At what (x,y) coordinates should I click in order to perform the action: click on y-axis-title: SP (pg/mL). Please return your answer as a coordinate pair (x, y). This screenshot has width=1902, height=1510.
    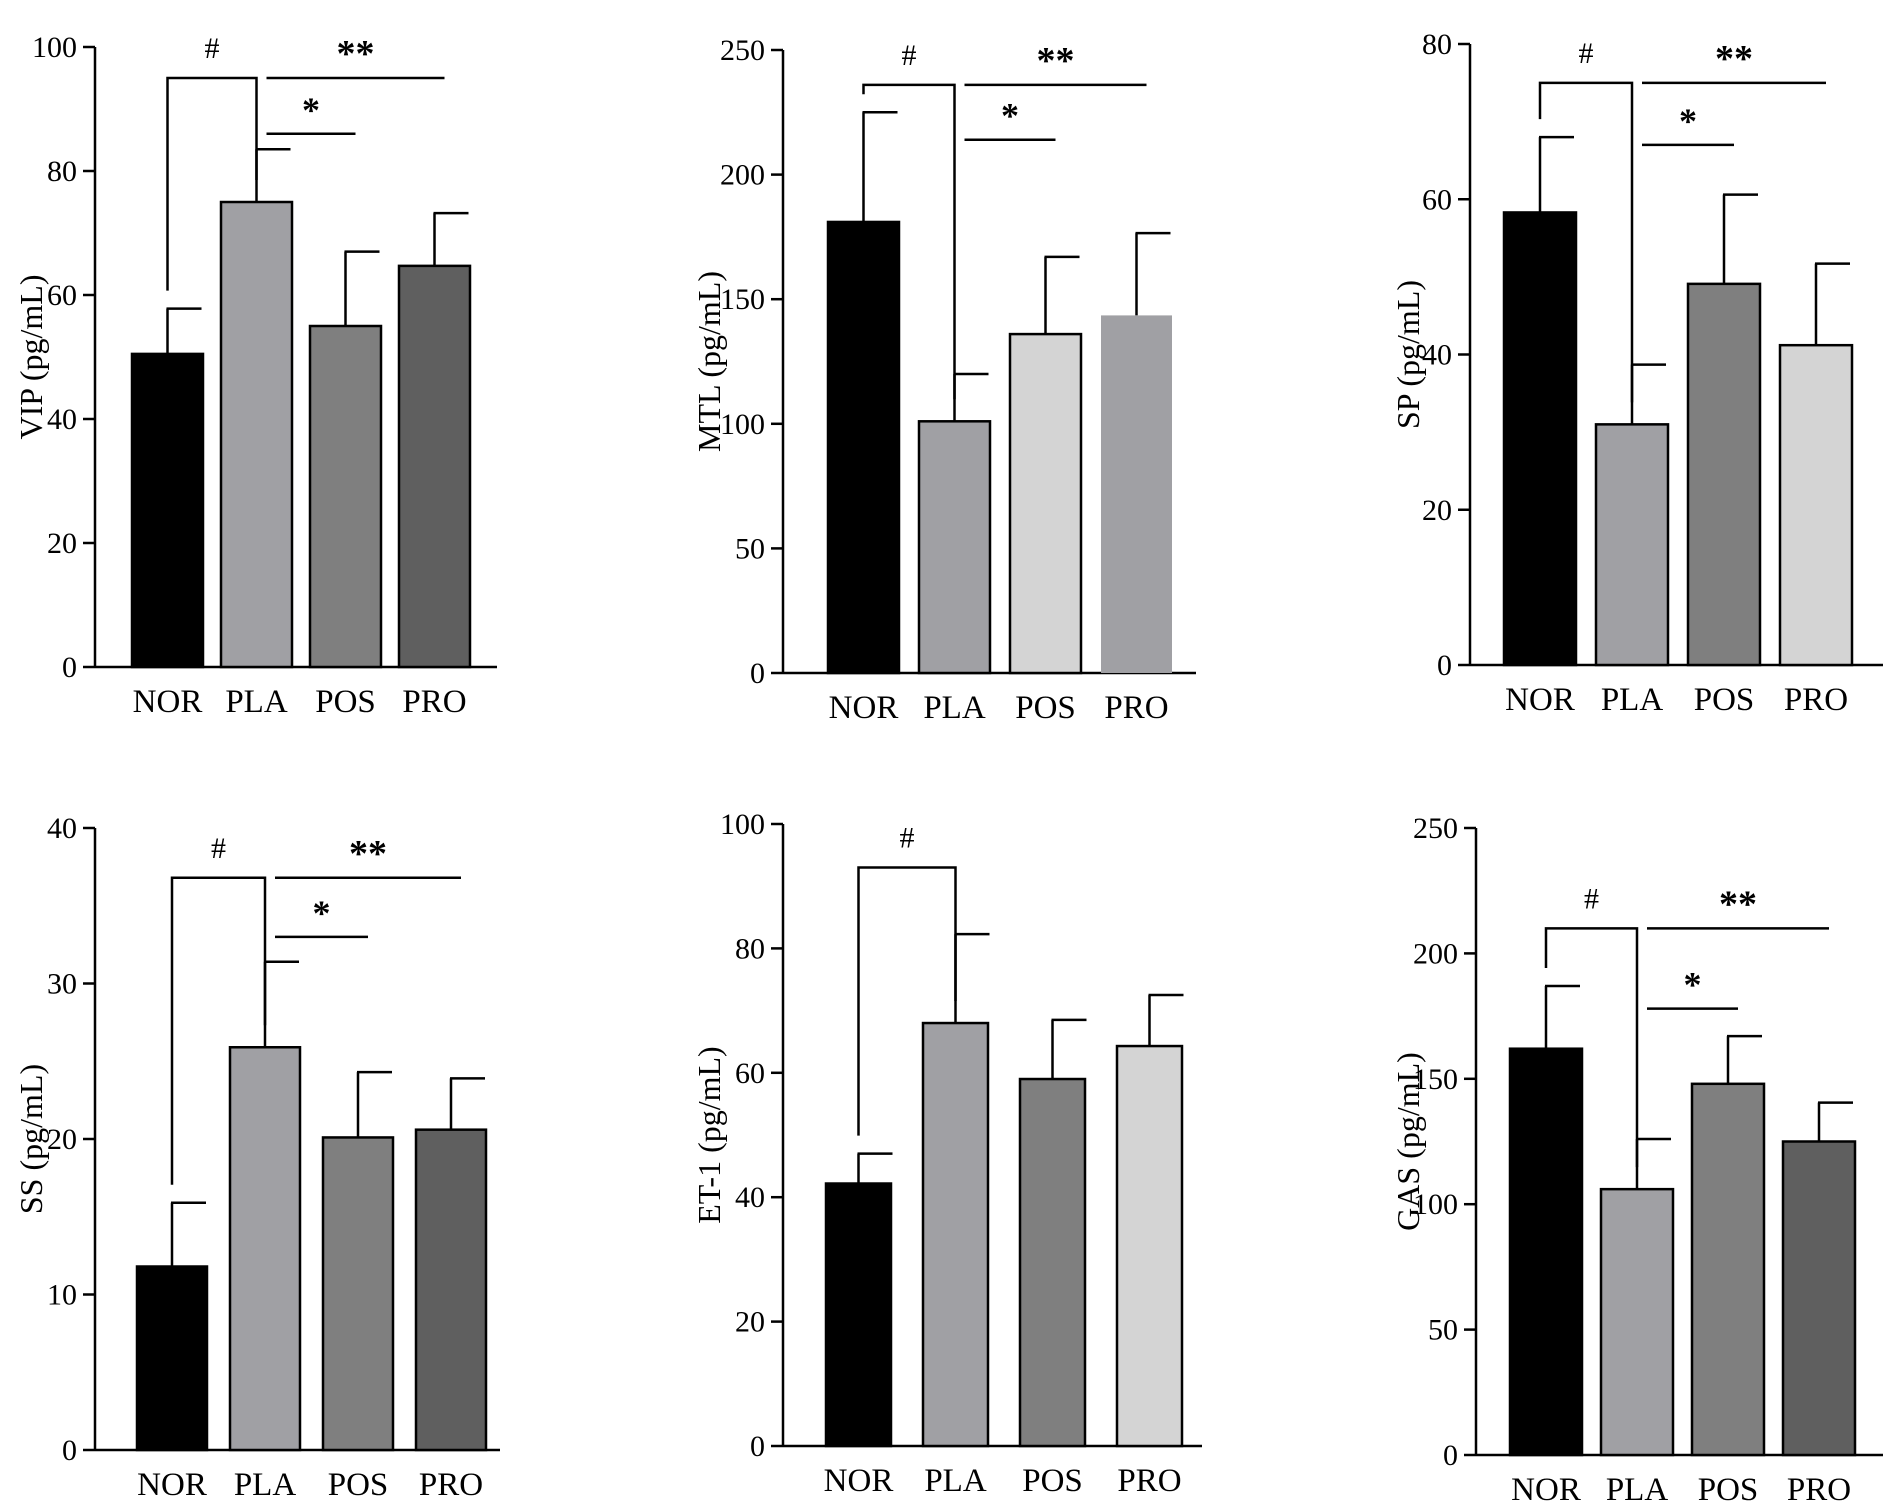
    Looking at the image, I should click on (1408, 354).